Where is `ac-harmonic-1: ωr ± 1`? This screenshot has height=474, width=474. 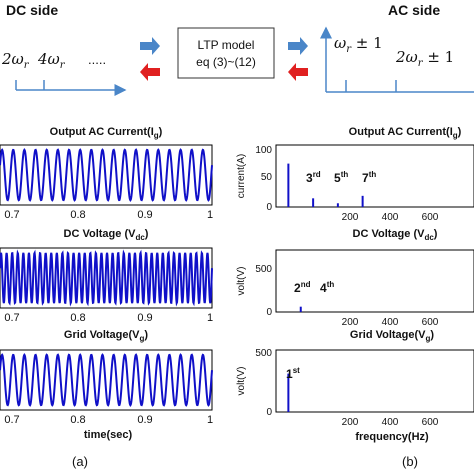 ac-harmonic-1: ωr ± 1 is located at coordinates (358, 44).